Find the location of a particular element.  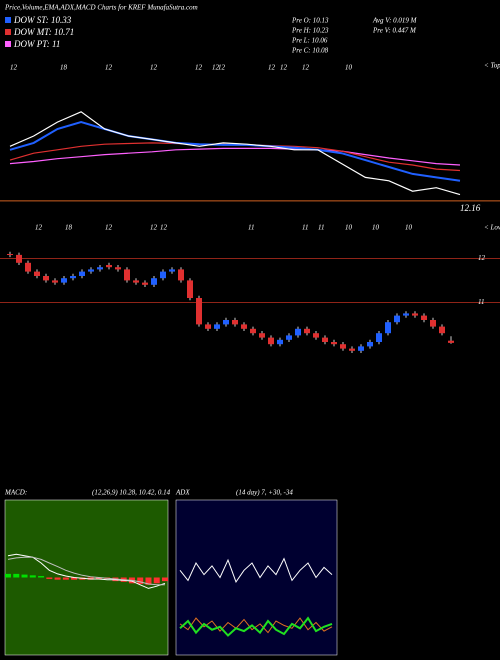

adx-panel is located at coordinates (256, 577).